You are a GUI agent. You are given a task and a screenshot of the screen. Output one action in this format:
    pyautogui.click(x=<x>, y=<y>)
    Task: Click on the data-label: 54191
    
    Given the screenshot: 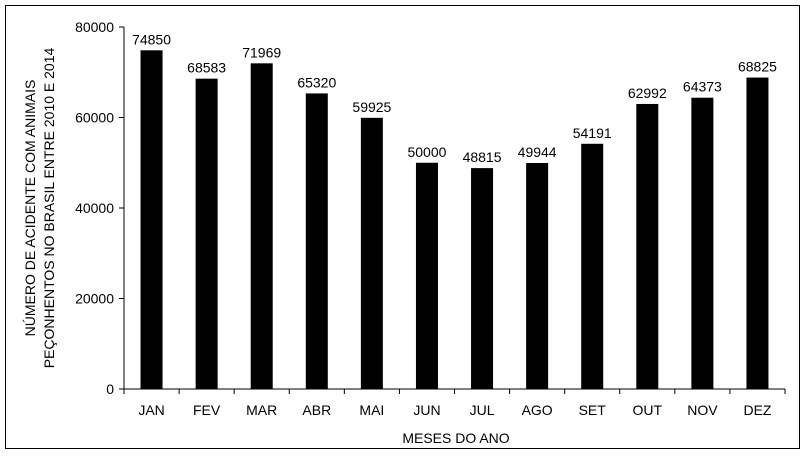 What is the action you would take?
    pyautogui.click(x=592, y=133)
    